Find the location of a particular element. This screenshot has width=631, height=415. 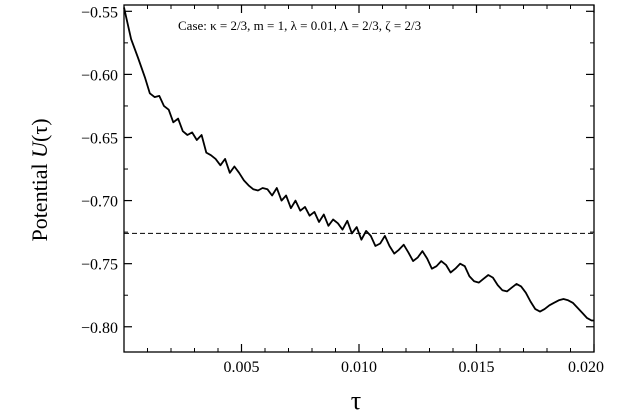

y-tick-label-4: −0.75 is located at coordinates (99, 265).